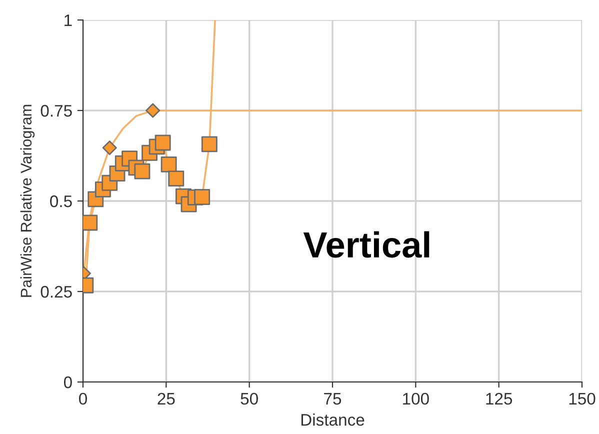 The image size is (599, 434). Describe the element at coordinates (499, 398) in the screenshot. I see `x-tick-label: 125` at that location.